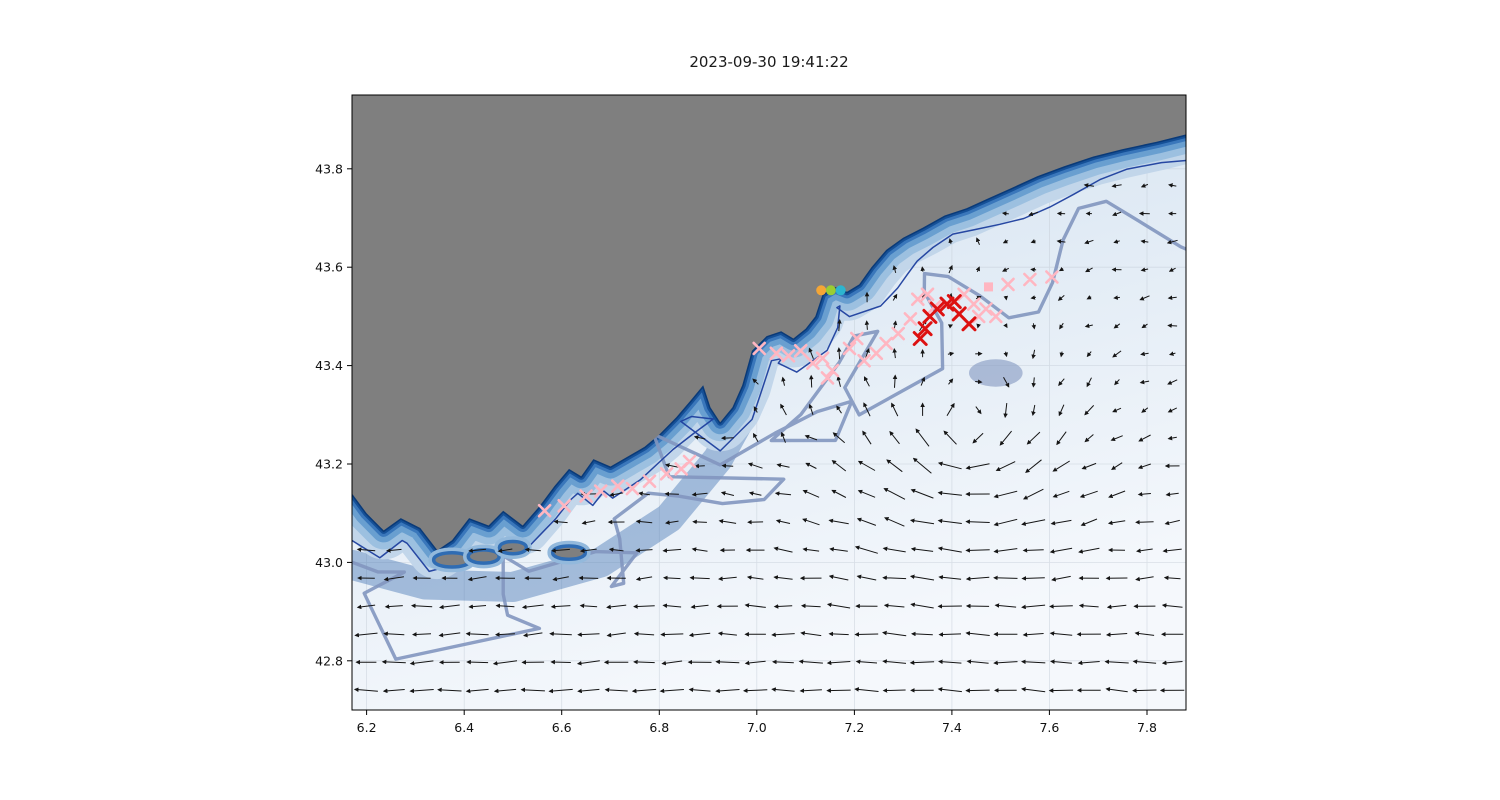 The width and height of the screenshot is (1500, 800). I want to click on western-shelf-band, so click(555, 500).